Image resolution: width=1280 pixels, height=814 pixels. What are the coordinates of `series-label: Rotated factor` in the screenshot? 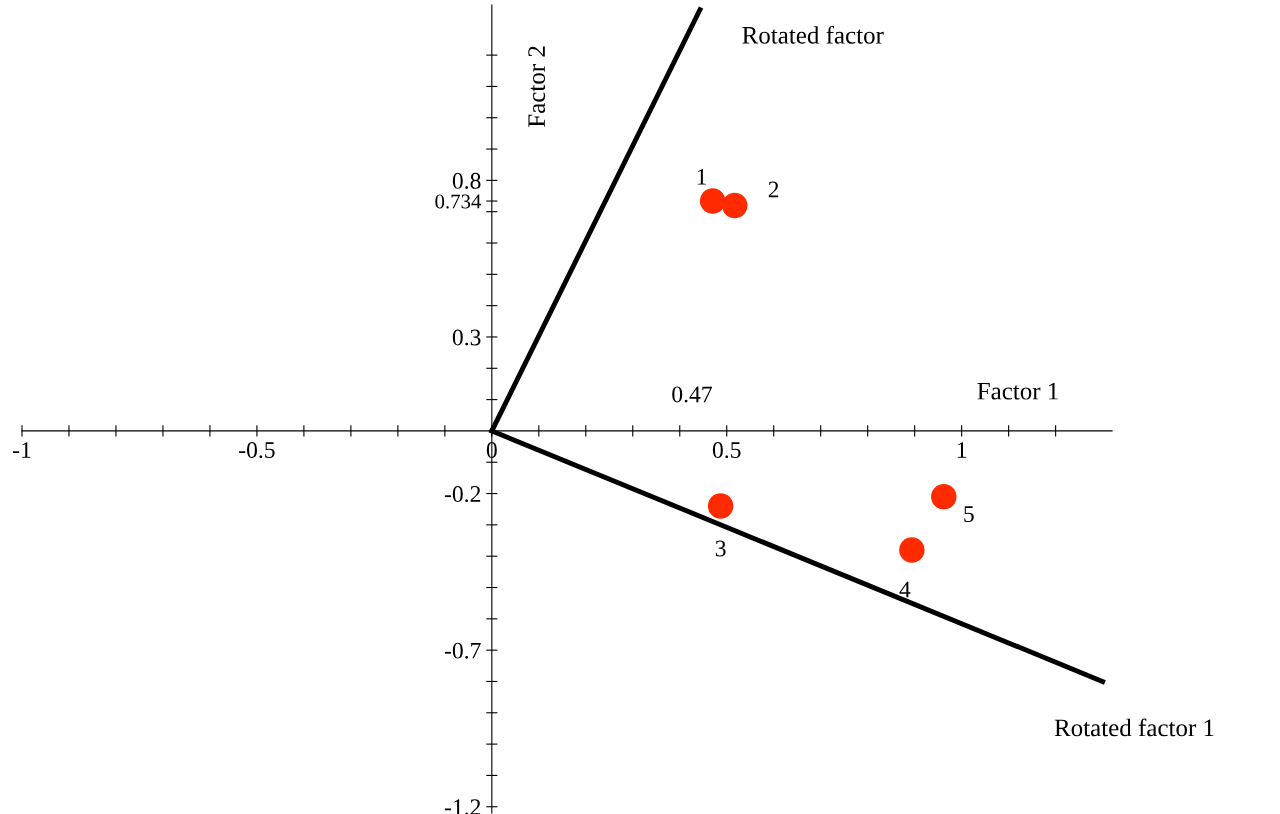 It's located at (813, 34).